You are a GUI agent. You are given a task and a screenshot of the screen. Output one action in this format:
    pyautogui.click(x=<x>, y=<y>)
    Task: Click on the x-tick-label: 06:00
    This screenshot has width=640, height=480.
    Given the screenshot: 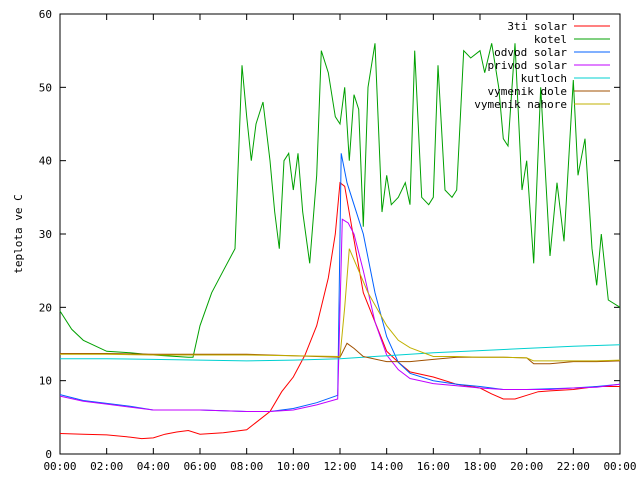 What is the action you would take?
    pyautogui.click(x=199, y=466)
    